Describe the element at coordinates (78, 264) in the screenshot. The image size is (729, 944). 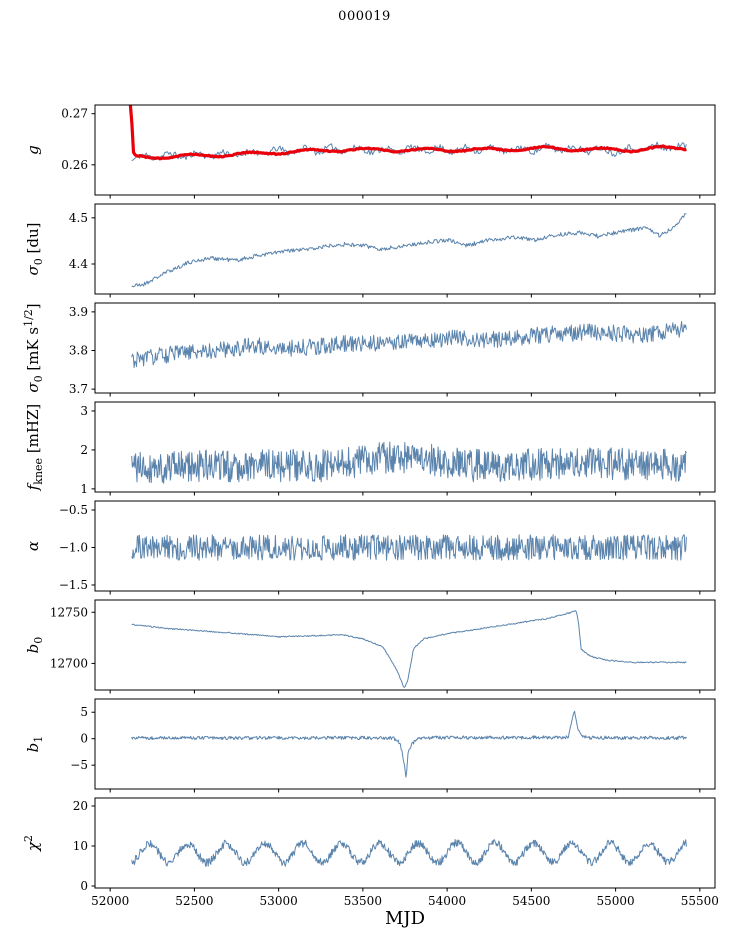
I see `y-tick-label: 4.4` at that location.